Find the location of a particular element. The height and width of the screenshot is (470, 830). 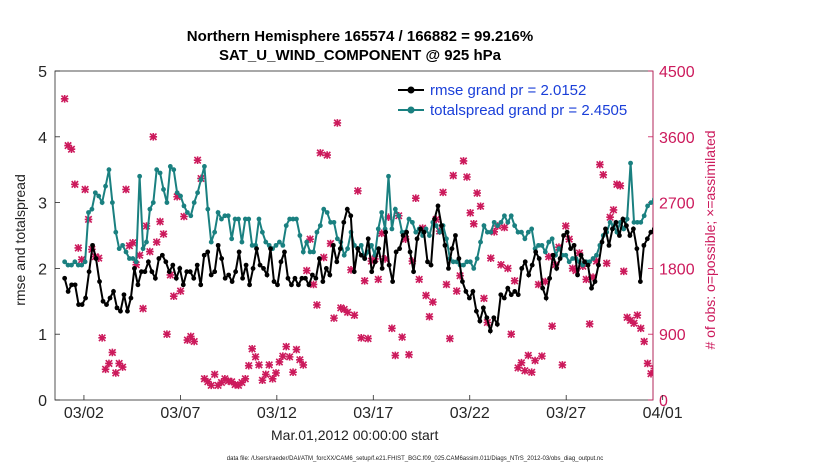

y2-tick-label: 900 is located at coordinates (672, 335).